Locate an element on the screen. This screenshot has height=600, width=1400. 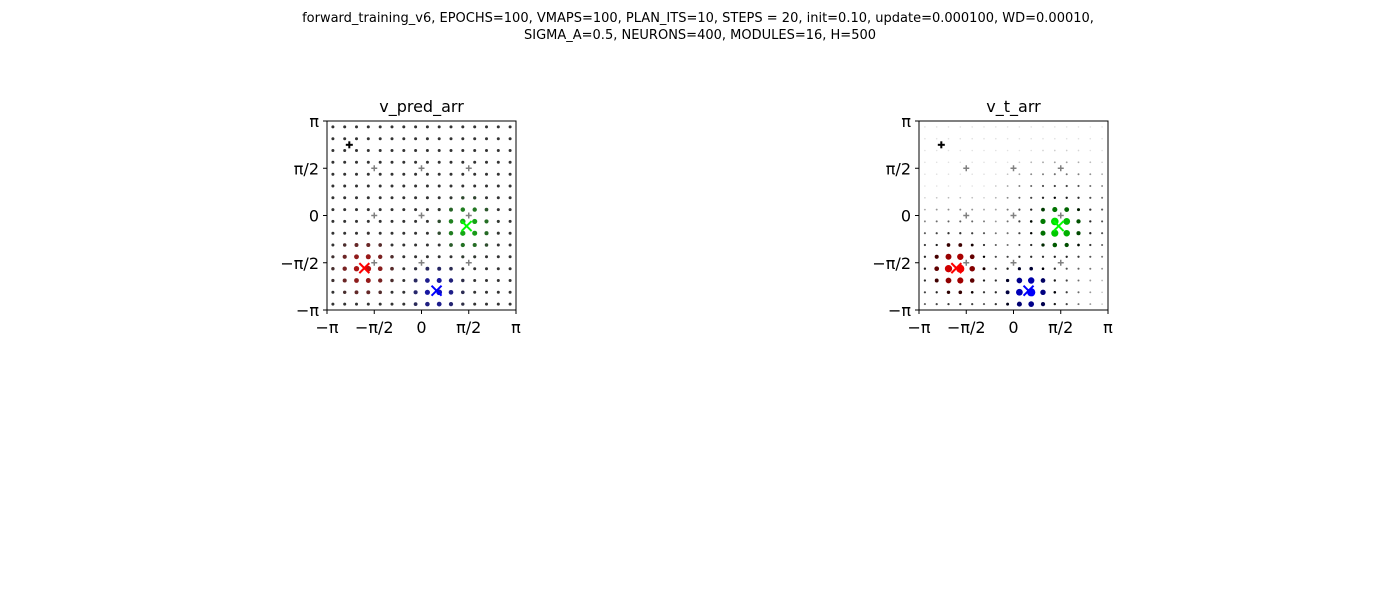
y-tick-label: π is located at coordinates (314, 121).